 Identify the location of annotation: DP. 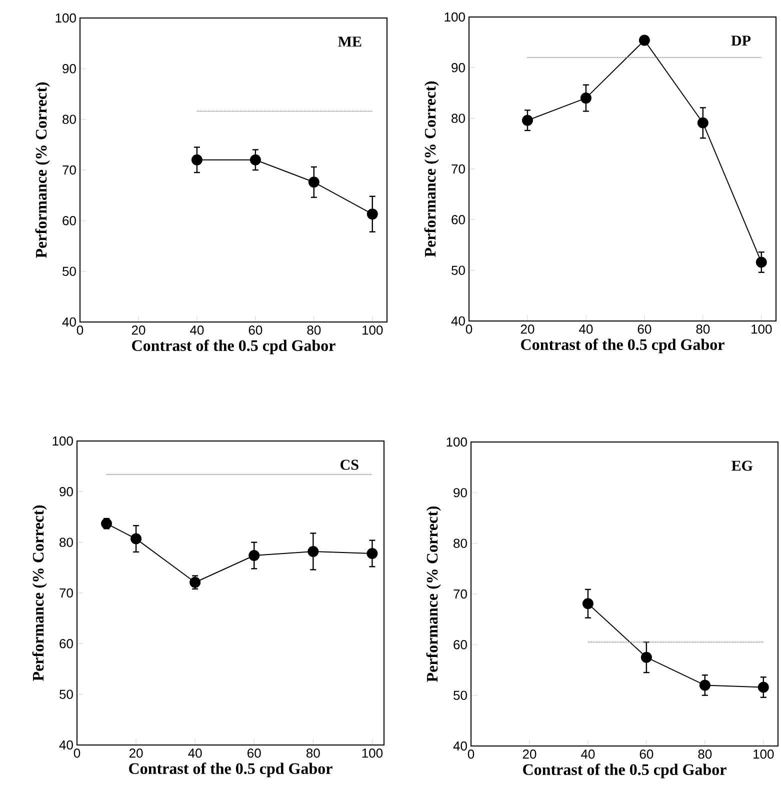
(741, 41).